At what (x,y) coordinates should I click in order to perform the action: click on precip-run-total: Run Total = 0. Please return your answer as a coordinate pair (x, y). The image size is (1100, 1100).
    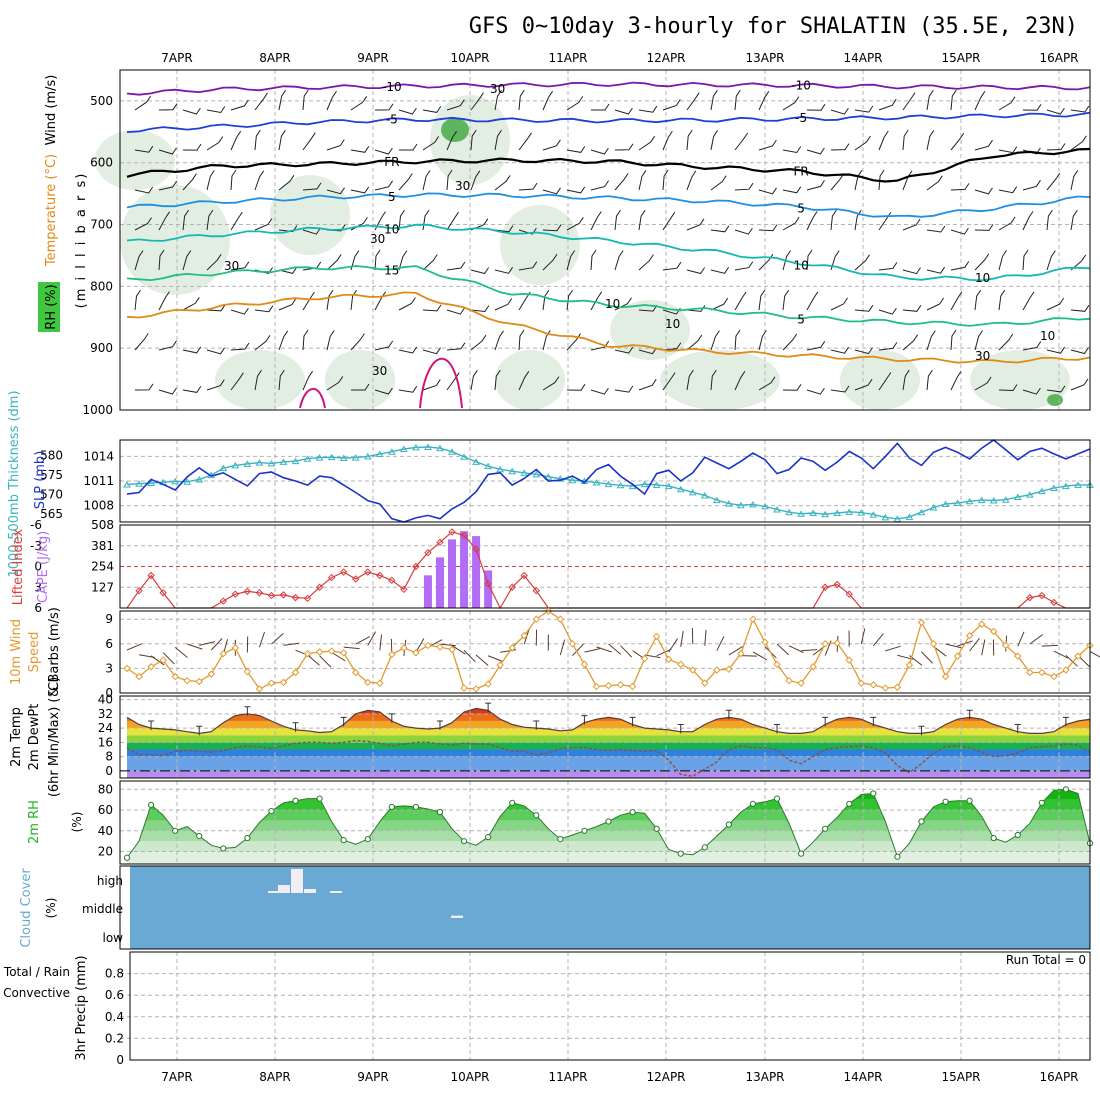
    Looking at the image, I should click on (1046, 960).